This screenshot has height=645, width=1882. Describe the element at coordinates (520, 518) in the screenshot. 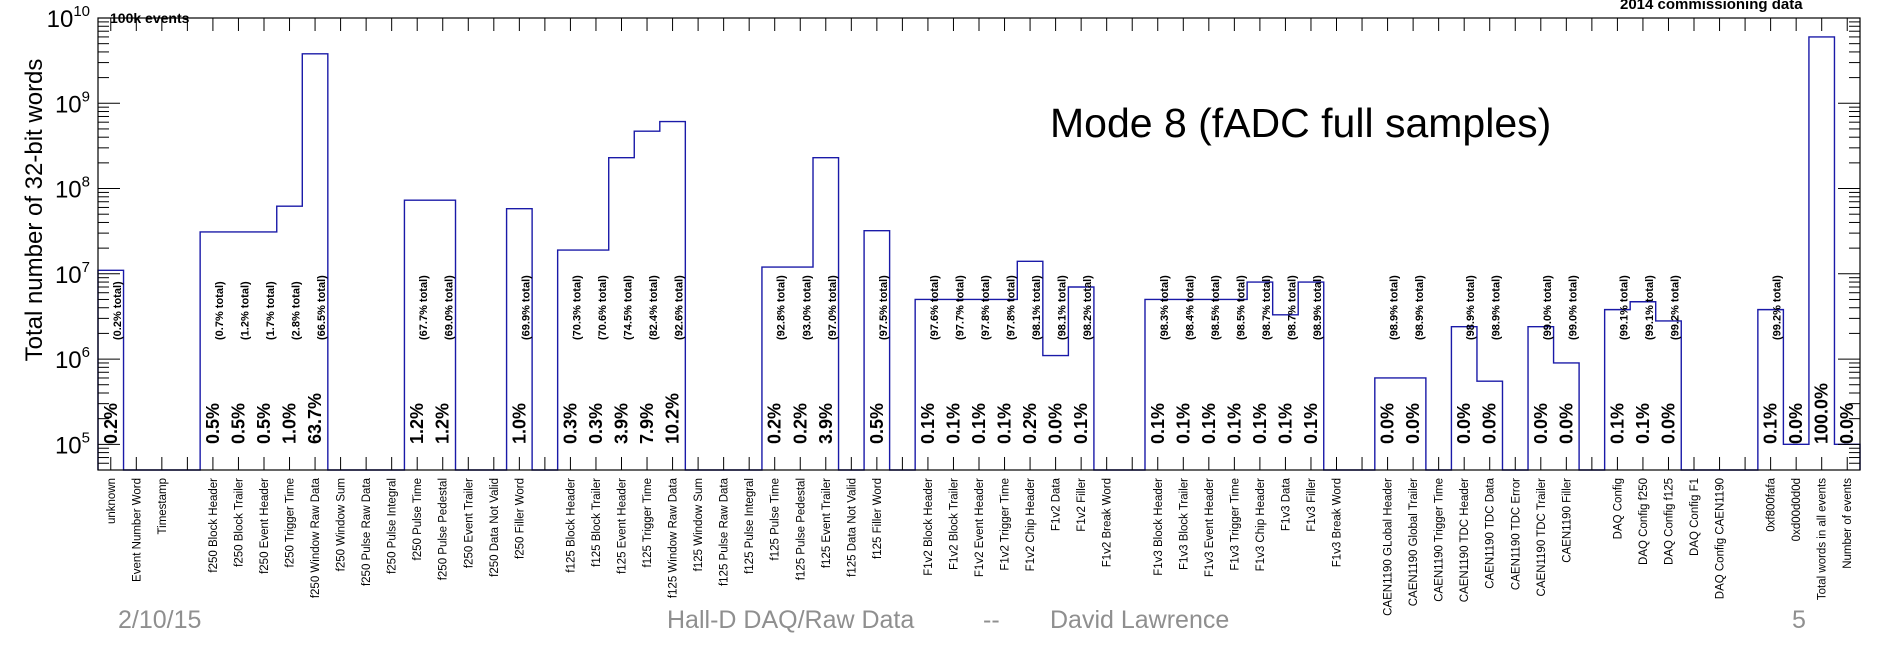

I see `x-tick-label-16: f250 Filler Word` at that location.